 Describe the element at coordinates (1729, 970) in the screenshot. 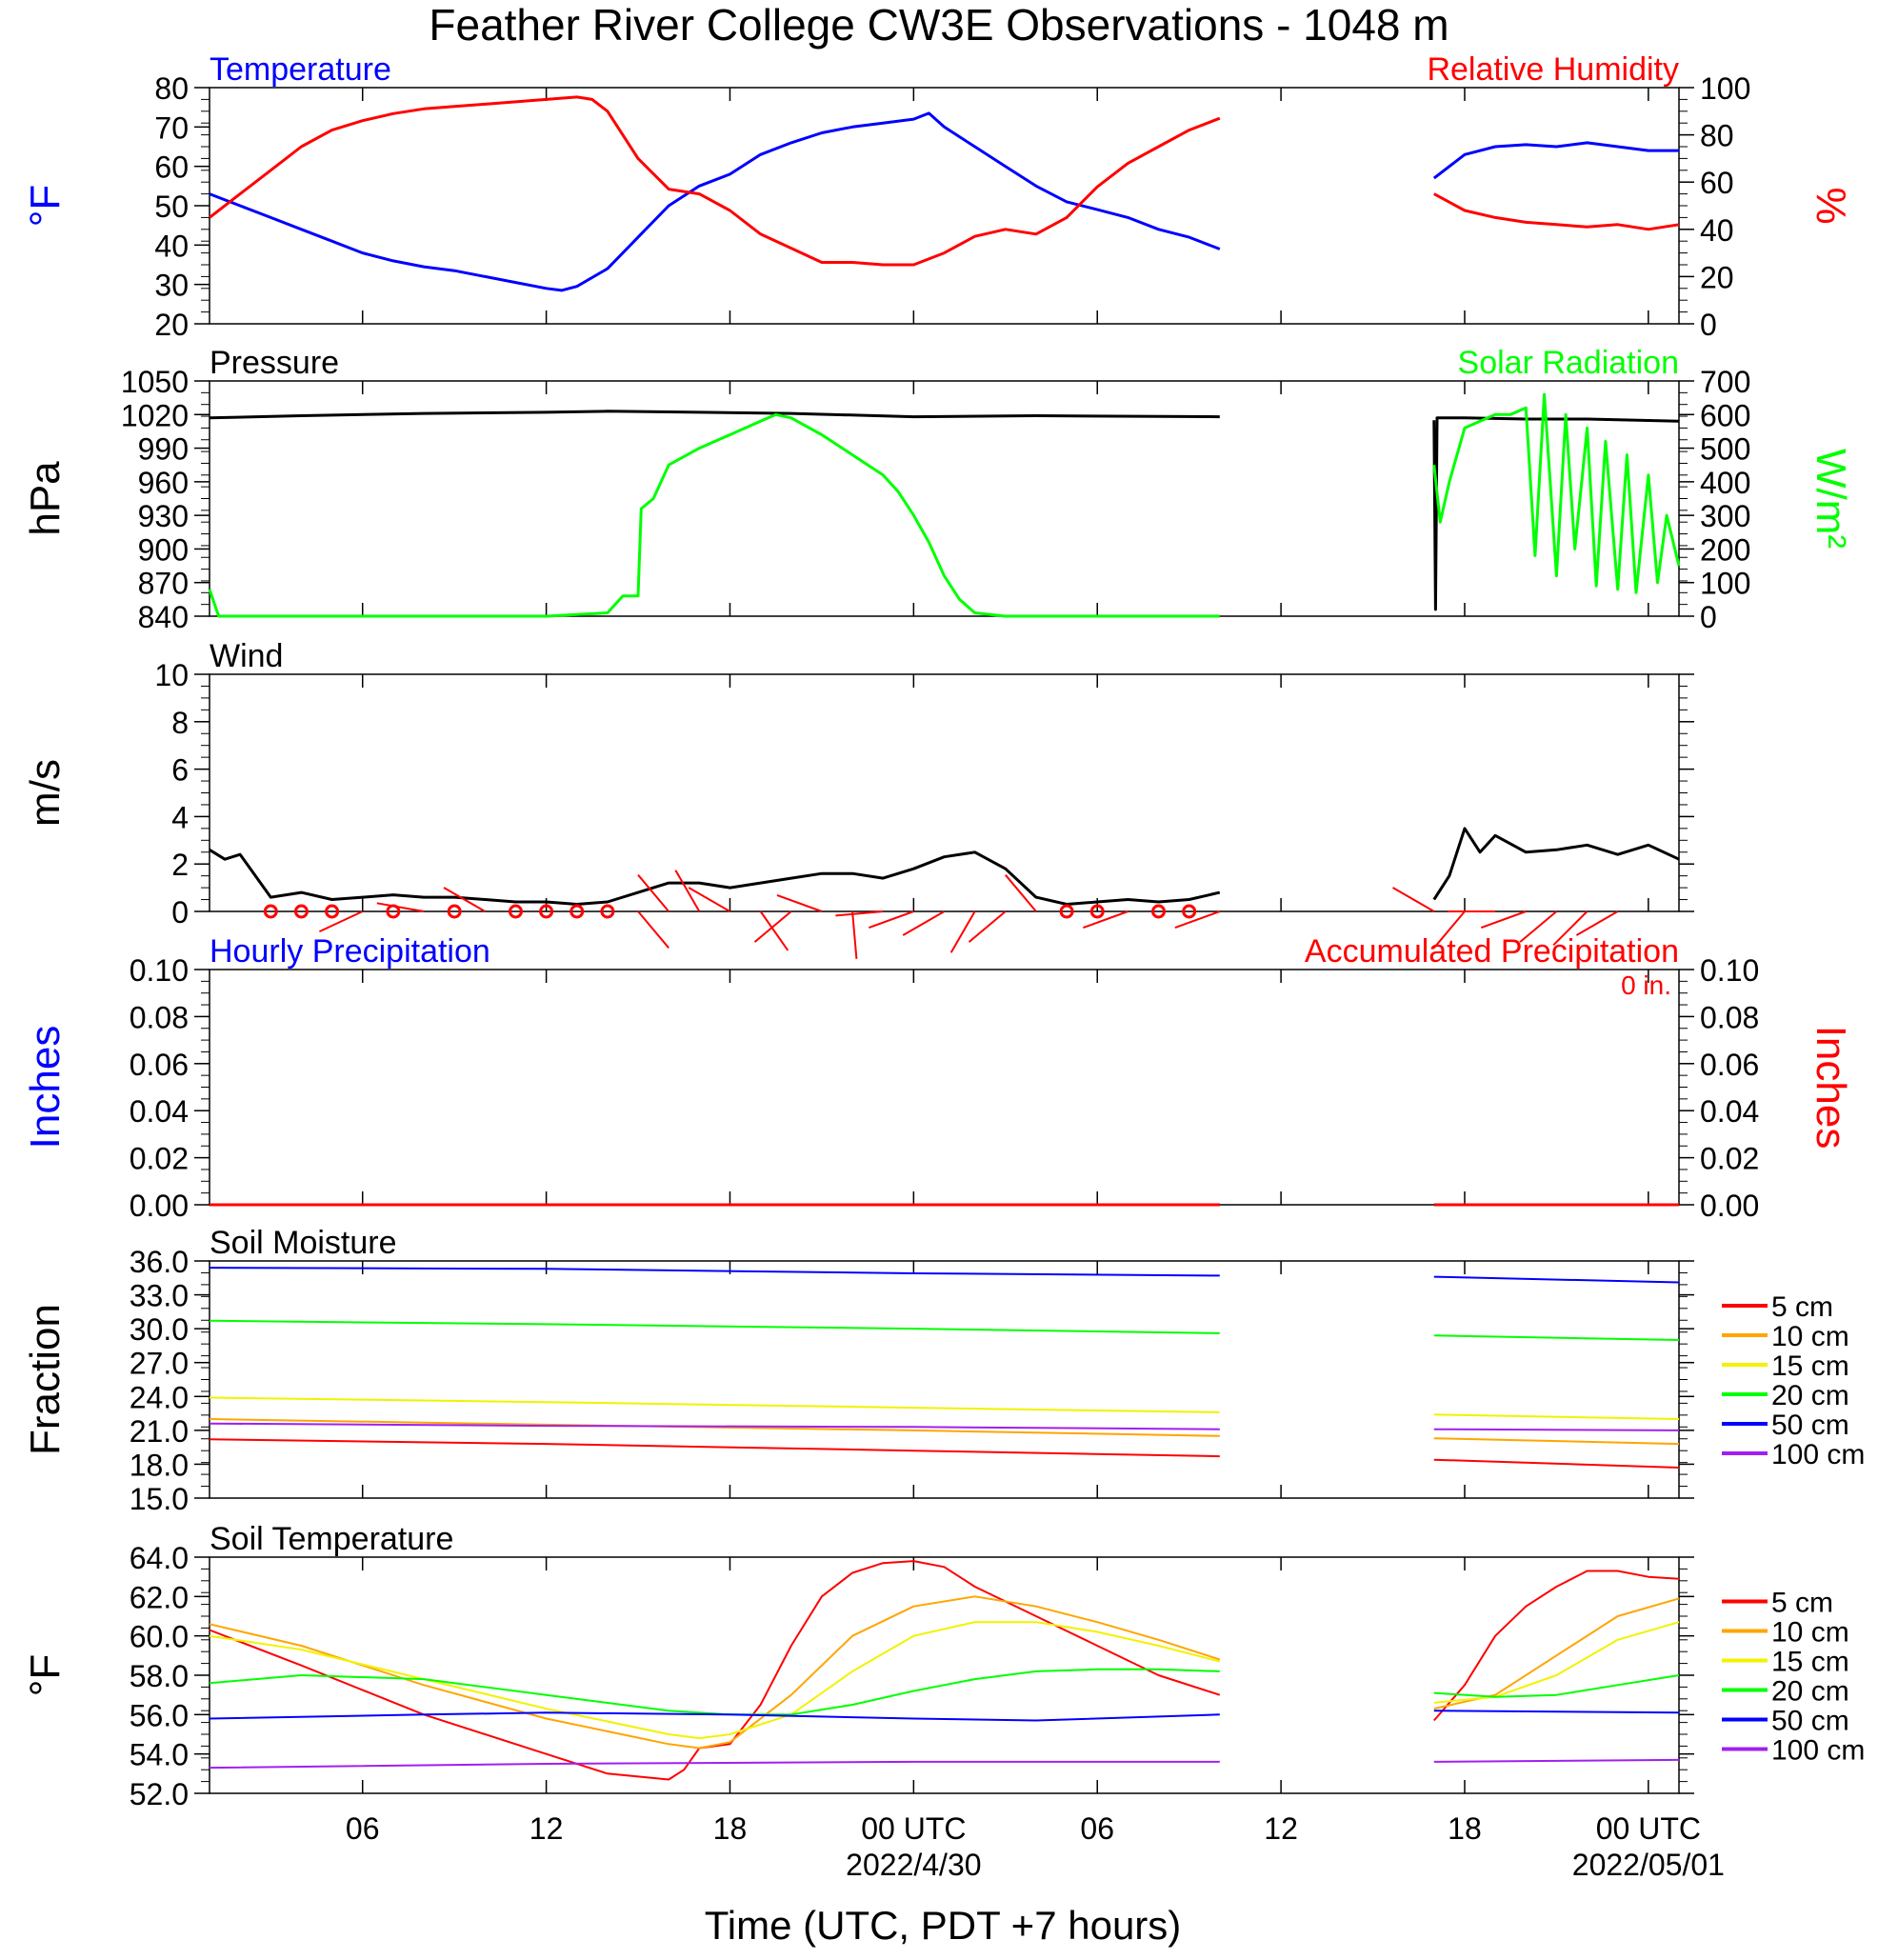

I see `y-tick-label-right: 0.10` at that location.